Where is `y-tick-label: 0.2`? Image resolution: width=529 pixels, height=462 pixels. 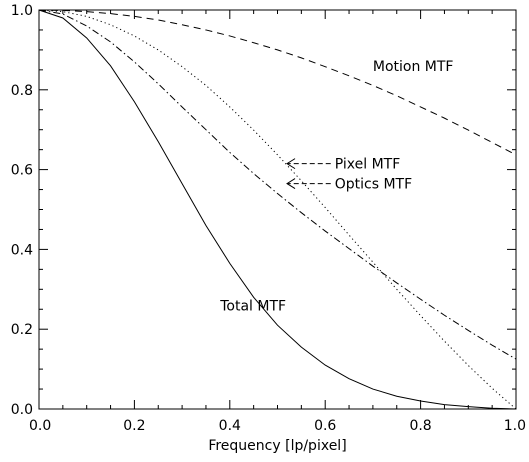
y-tick-label: 0.2 is located at coordinates (22, 330).